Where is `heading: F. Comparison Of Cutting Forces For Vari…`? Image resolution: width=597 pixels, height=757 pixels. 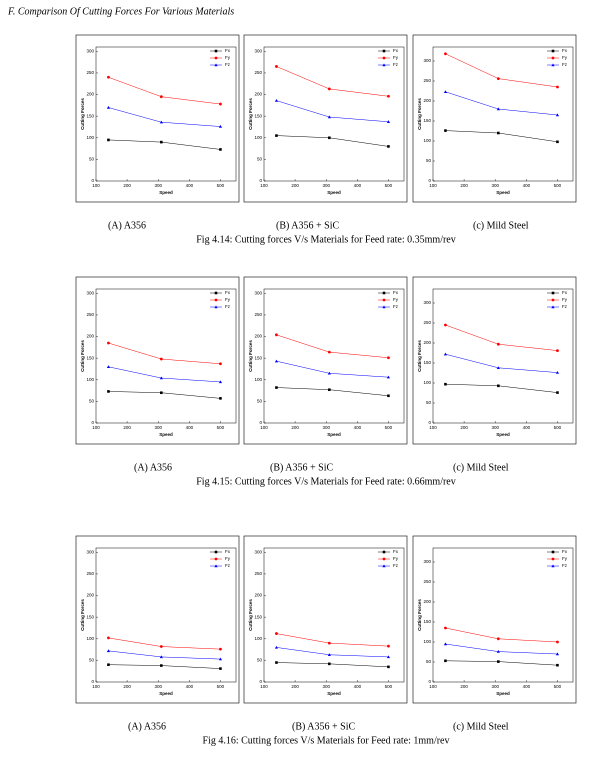
heading: F. Comparison Of Cutting Forces For Vari… is located at coordinates (120, 11).